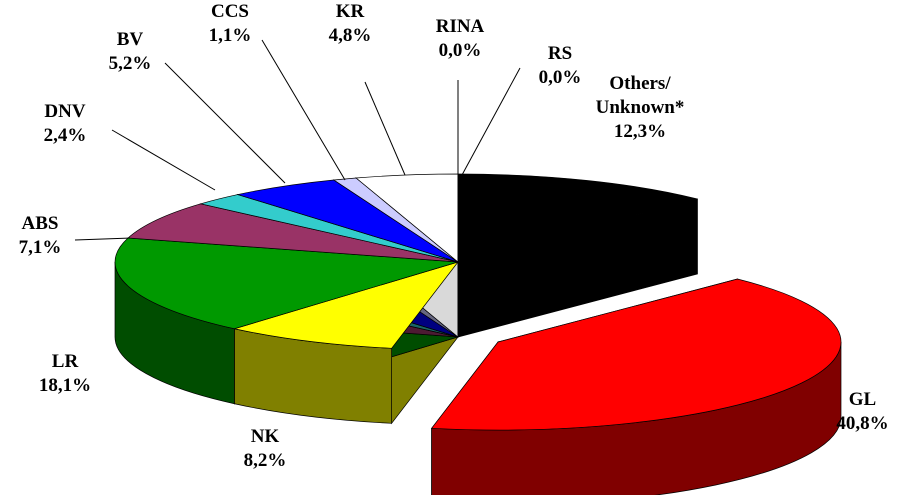  What do you see at coordinates (65, 135) in the screenshot?
I see `label-value: 2,4%` at bounding box center [65, 135].